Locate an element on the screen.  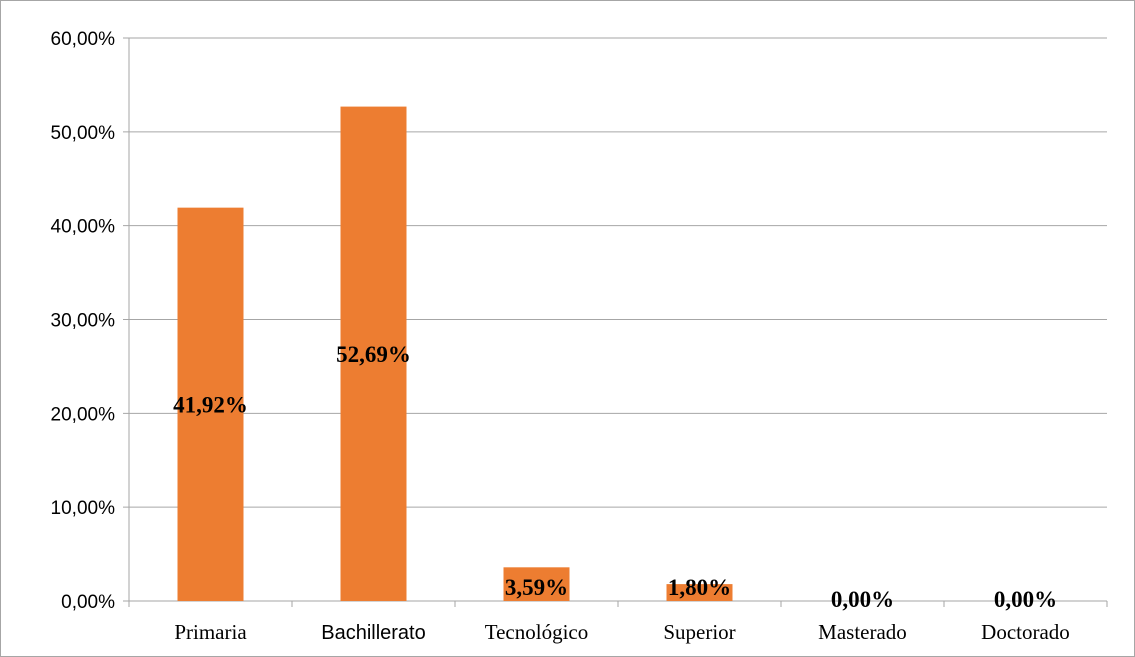
y-tick-label: 50,00% is located at coordinates (83, 133).